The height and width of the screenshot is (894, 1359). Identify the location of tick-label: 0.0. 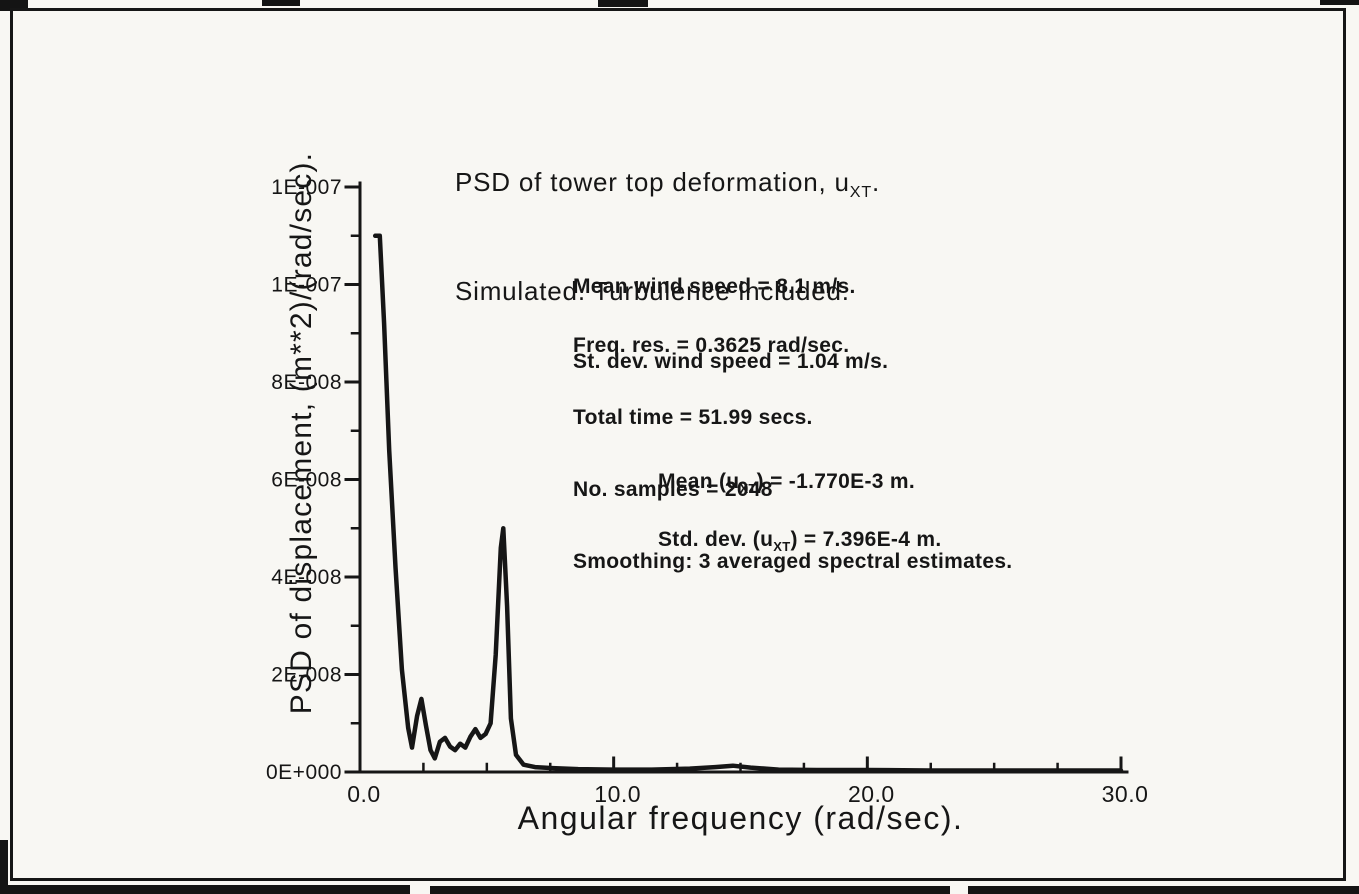
(363, 794).